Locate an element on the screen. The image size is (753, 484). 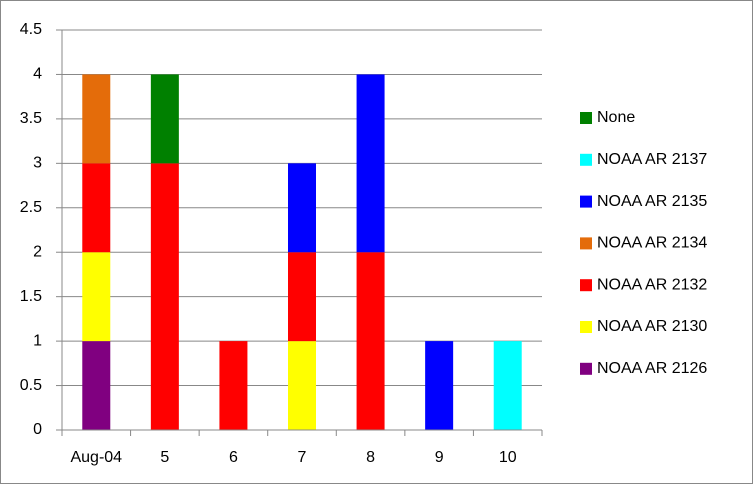
legend-label: NOAA AR 2134 is located at coordinates (652, 243).